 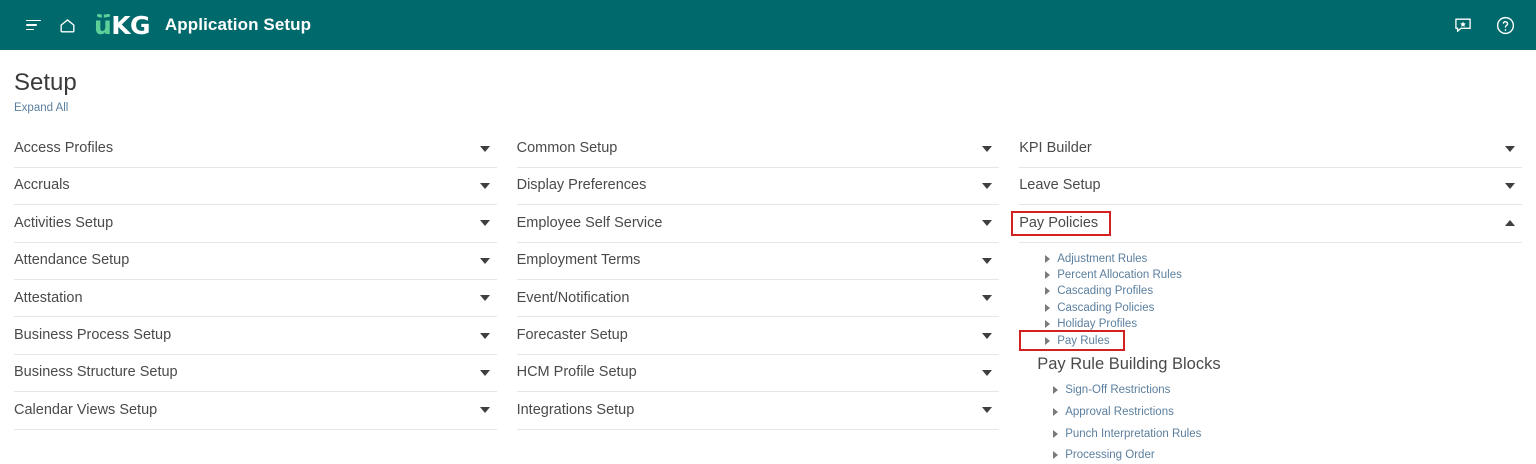 I want to click on sub-item-label: Sign-Off Restrictions, so click(x=1118, y=389).